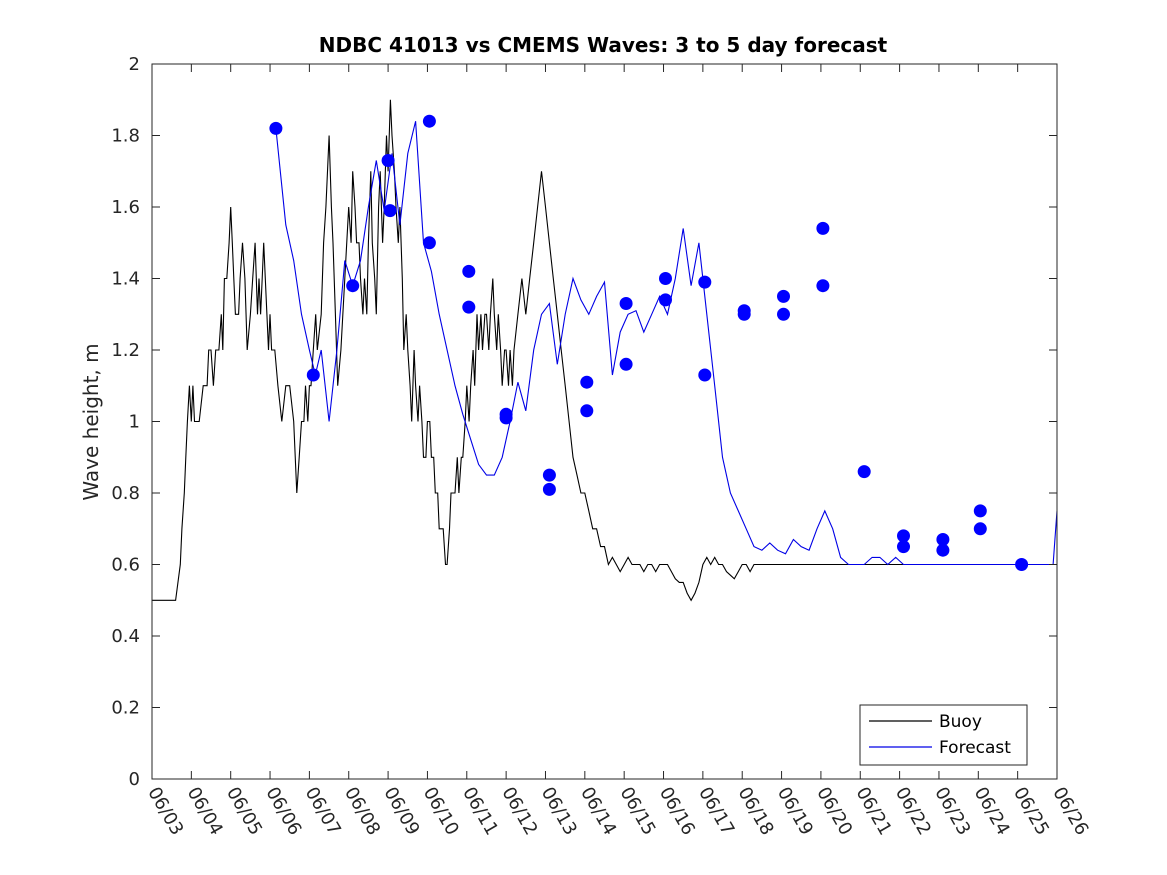 This screenshot has width=1167, height=875. I want to click on legend-forecast-label: Forecast, so click(975, 748).